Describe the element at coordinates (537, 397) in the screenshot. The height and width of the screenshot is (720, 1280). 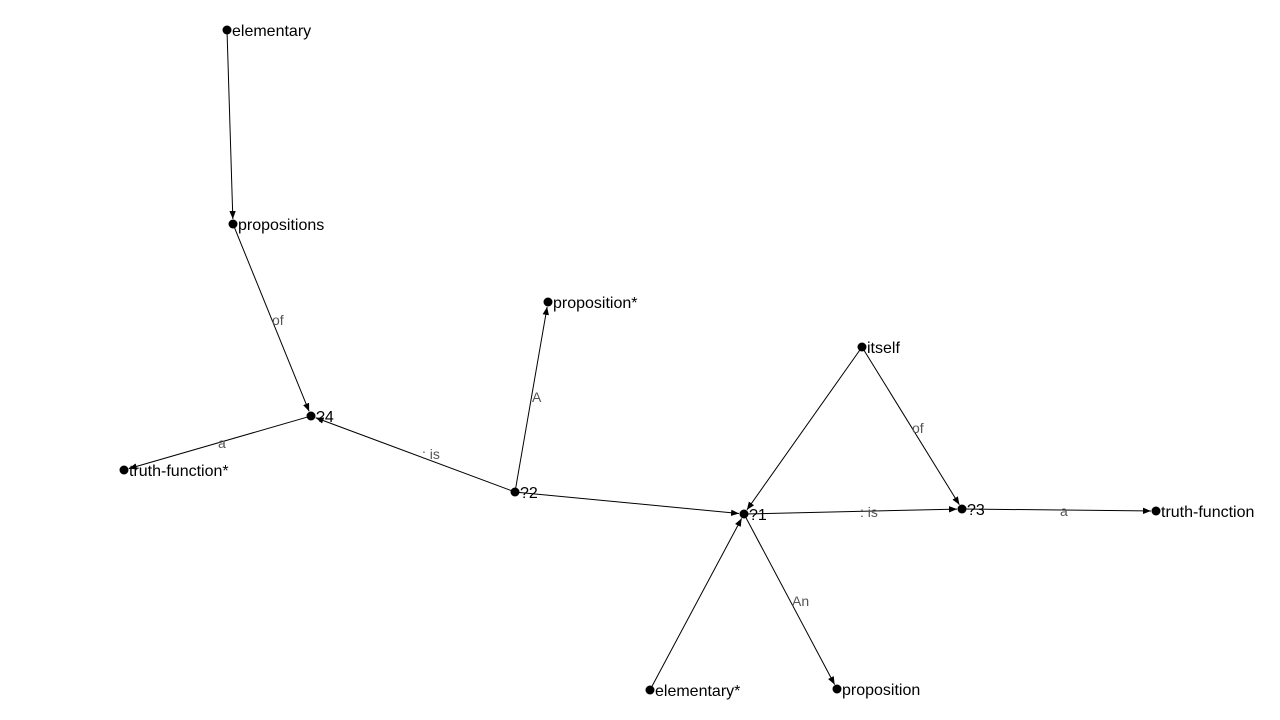
I see `edge-label: A` at that location.